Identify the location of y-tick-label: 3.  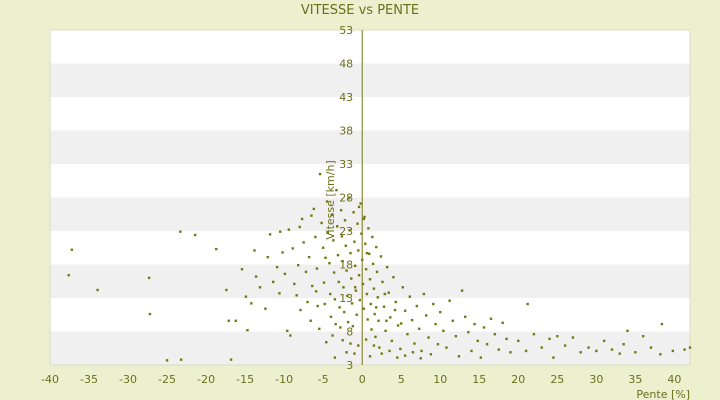
(349, 365).